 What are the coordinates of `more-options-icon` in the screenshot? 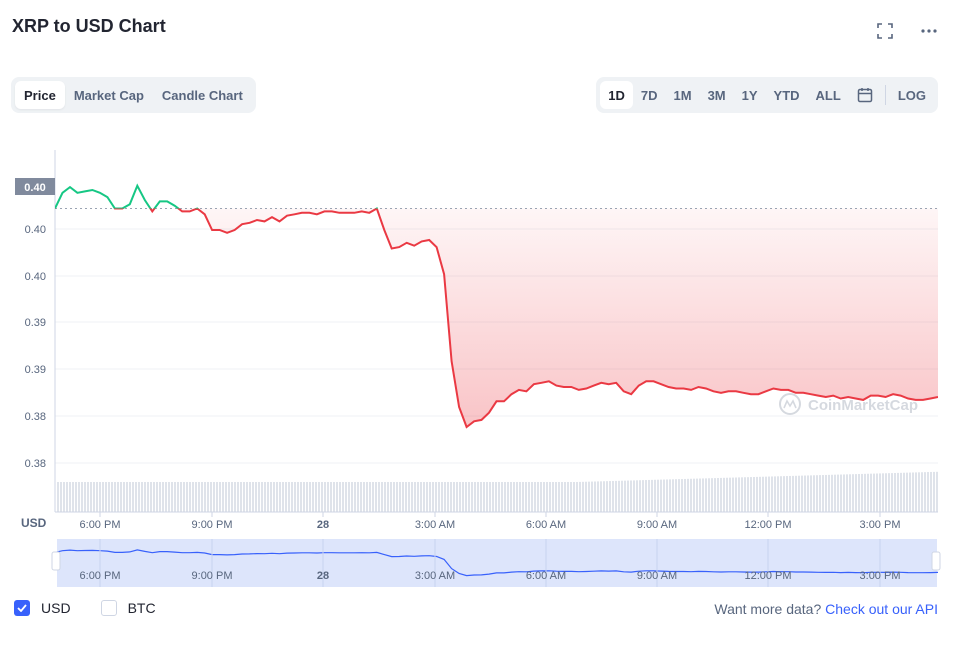 It's located at (929, 31).